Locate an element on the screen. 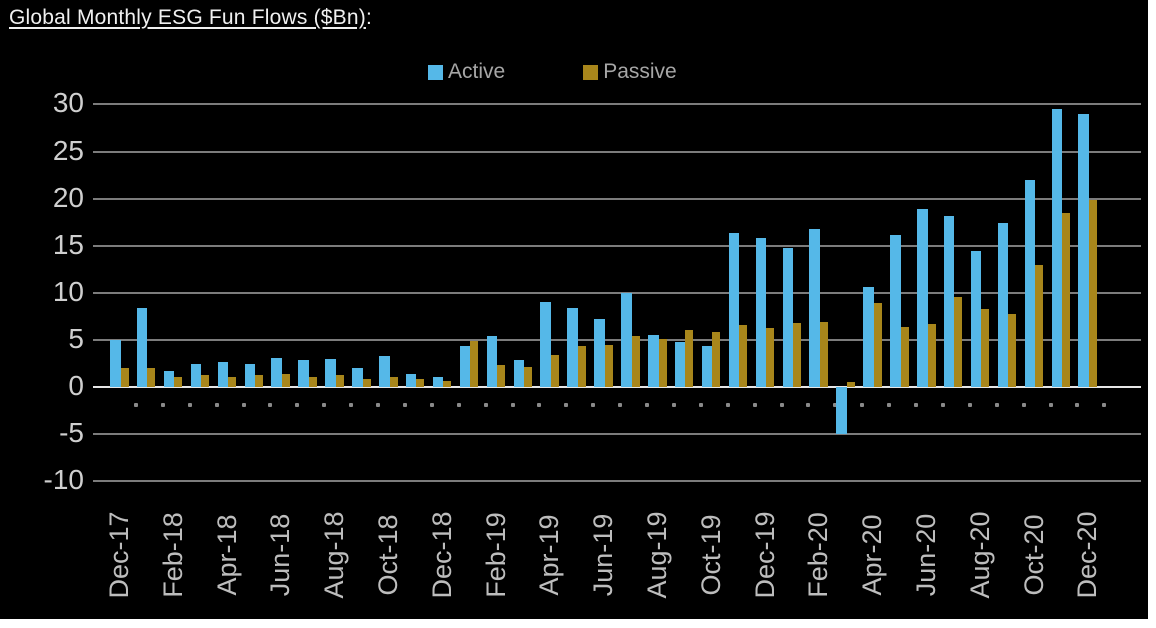 The height and width of the screenshot is (628, 1156). y-tick-label: 20 is located at coordinates (68, 197).